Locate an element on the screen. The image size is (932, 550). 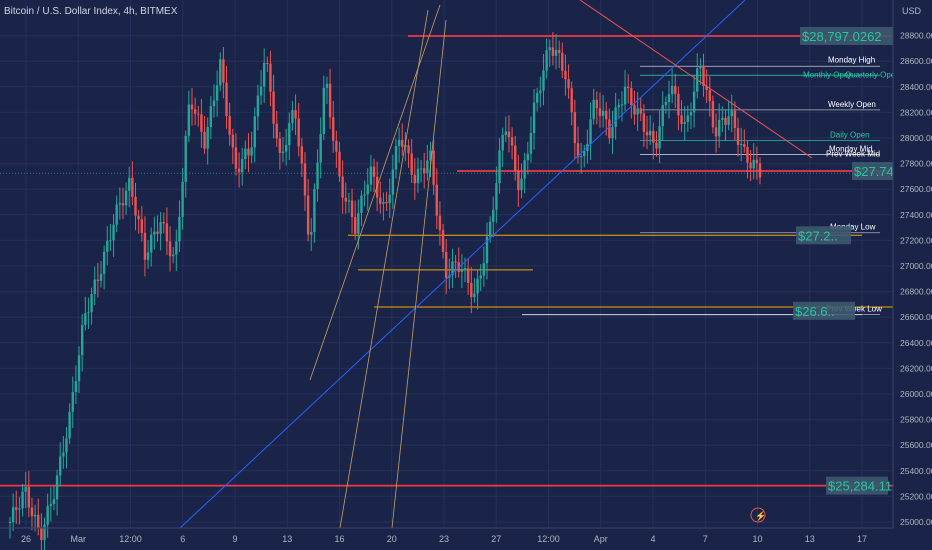
x-tick-label: Mar is located at coordinates (79, 539).